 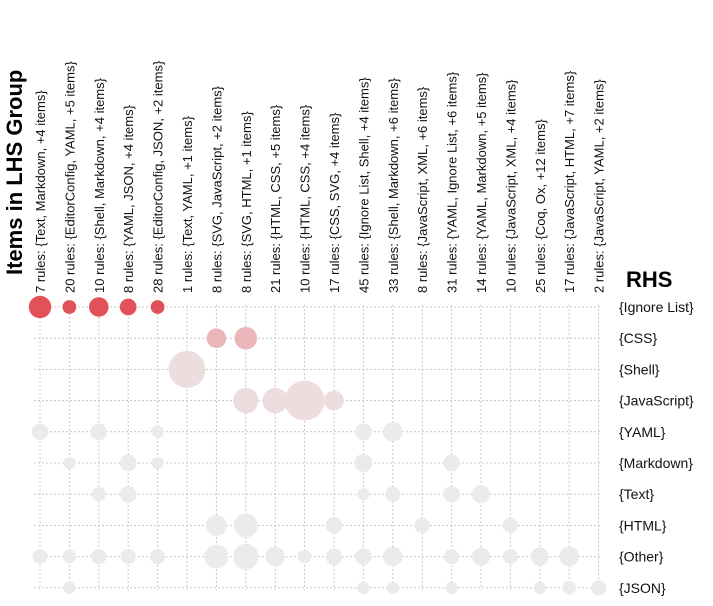 I want to click on row-label: {Other}, so click(x=641, y=557).